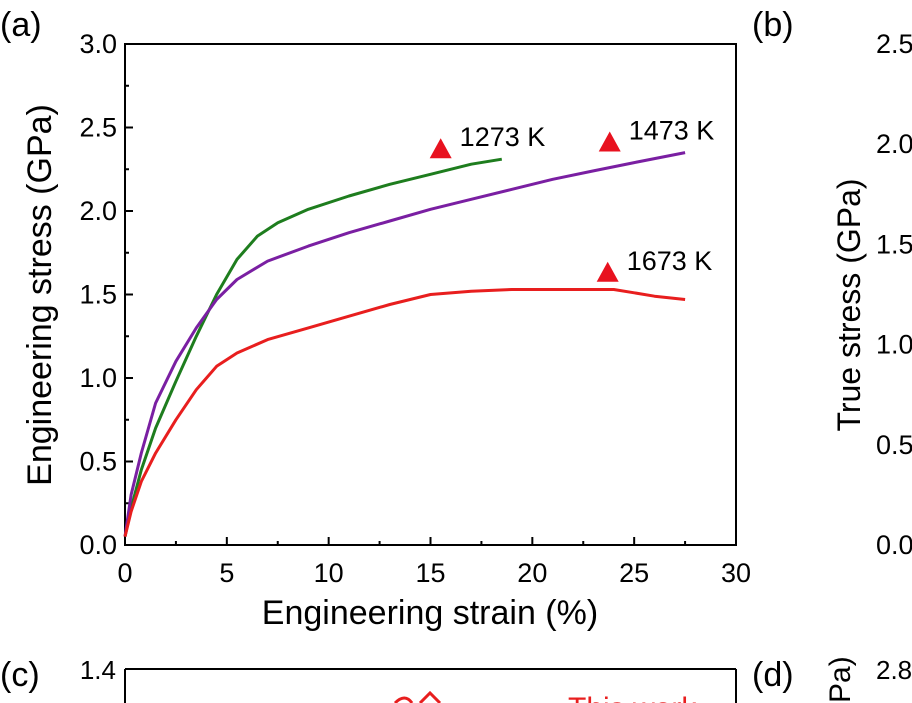  I want to click on y-tick-label: 0.0, so click(98, 545).